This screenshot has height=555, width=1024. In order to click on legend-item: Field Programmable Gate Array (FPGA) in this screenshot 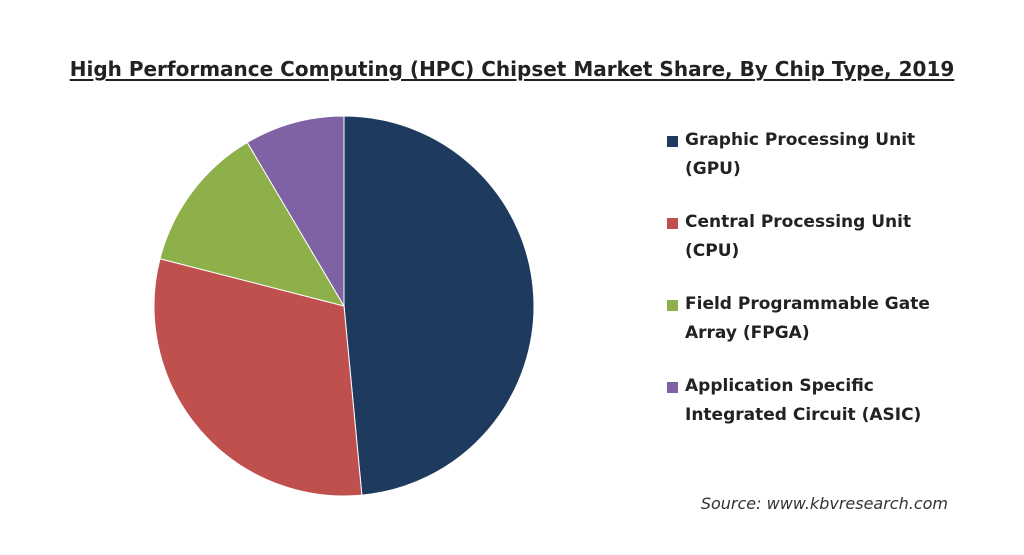, I will do `click(815, 319)`.